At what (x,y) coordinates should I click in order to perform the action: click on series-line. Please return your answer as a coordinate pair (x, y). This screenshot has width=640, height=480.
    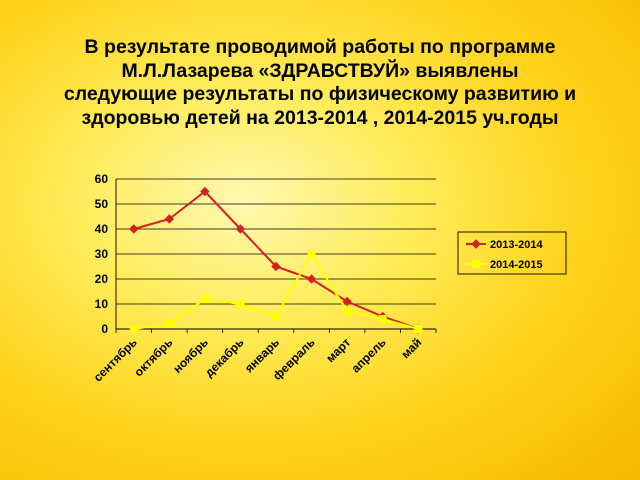
    Looking at the image, I should click on (276, 260).